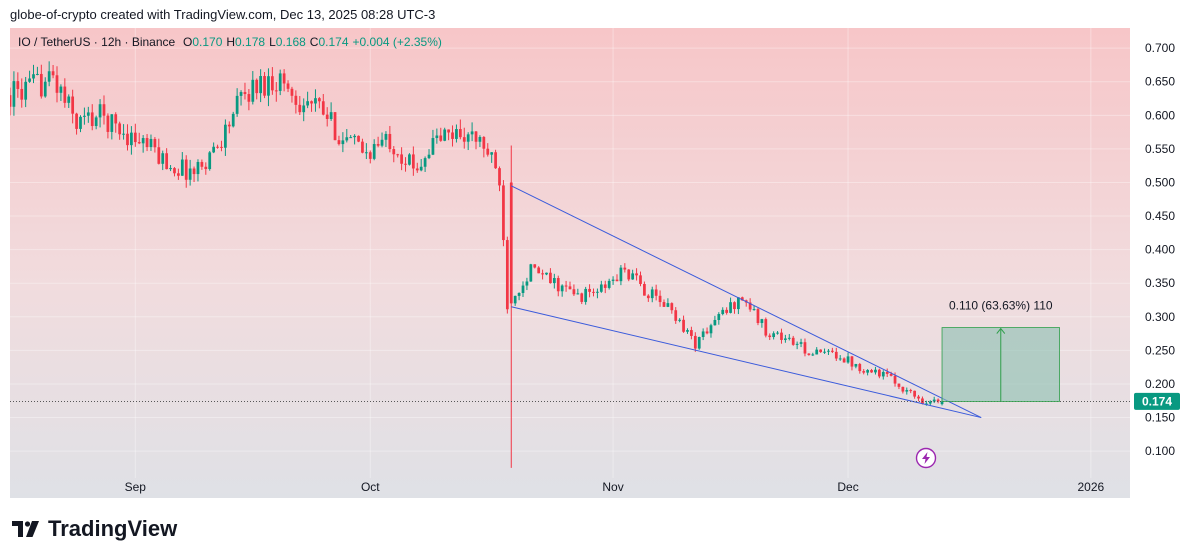 The height and width of the screenshot is (560, 1200). Describe the element at coordinates (612, 487) in the screenshot. I see `x-tick-label: Nov` at that location.